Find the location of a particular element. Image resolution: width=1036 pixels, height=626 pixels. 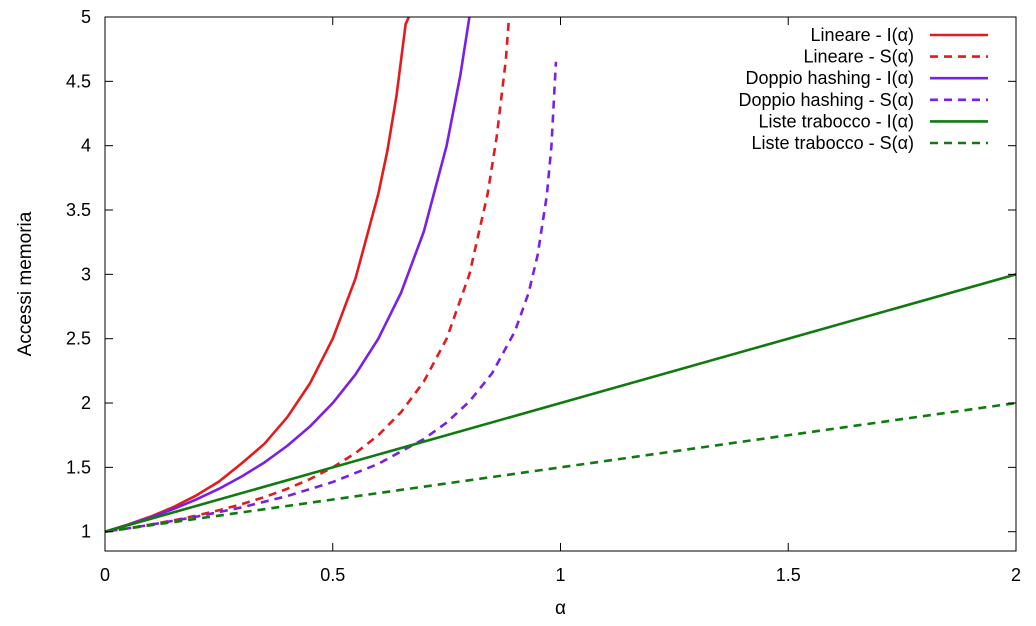

x-tick-label: 0.5 is located at coordinates (332, 575).